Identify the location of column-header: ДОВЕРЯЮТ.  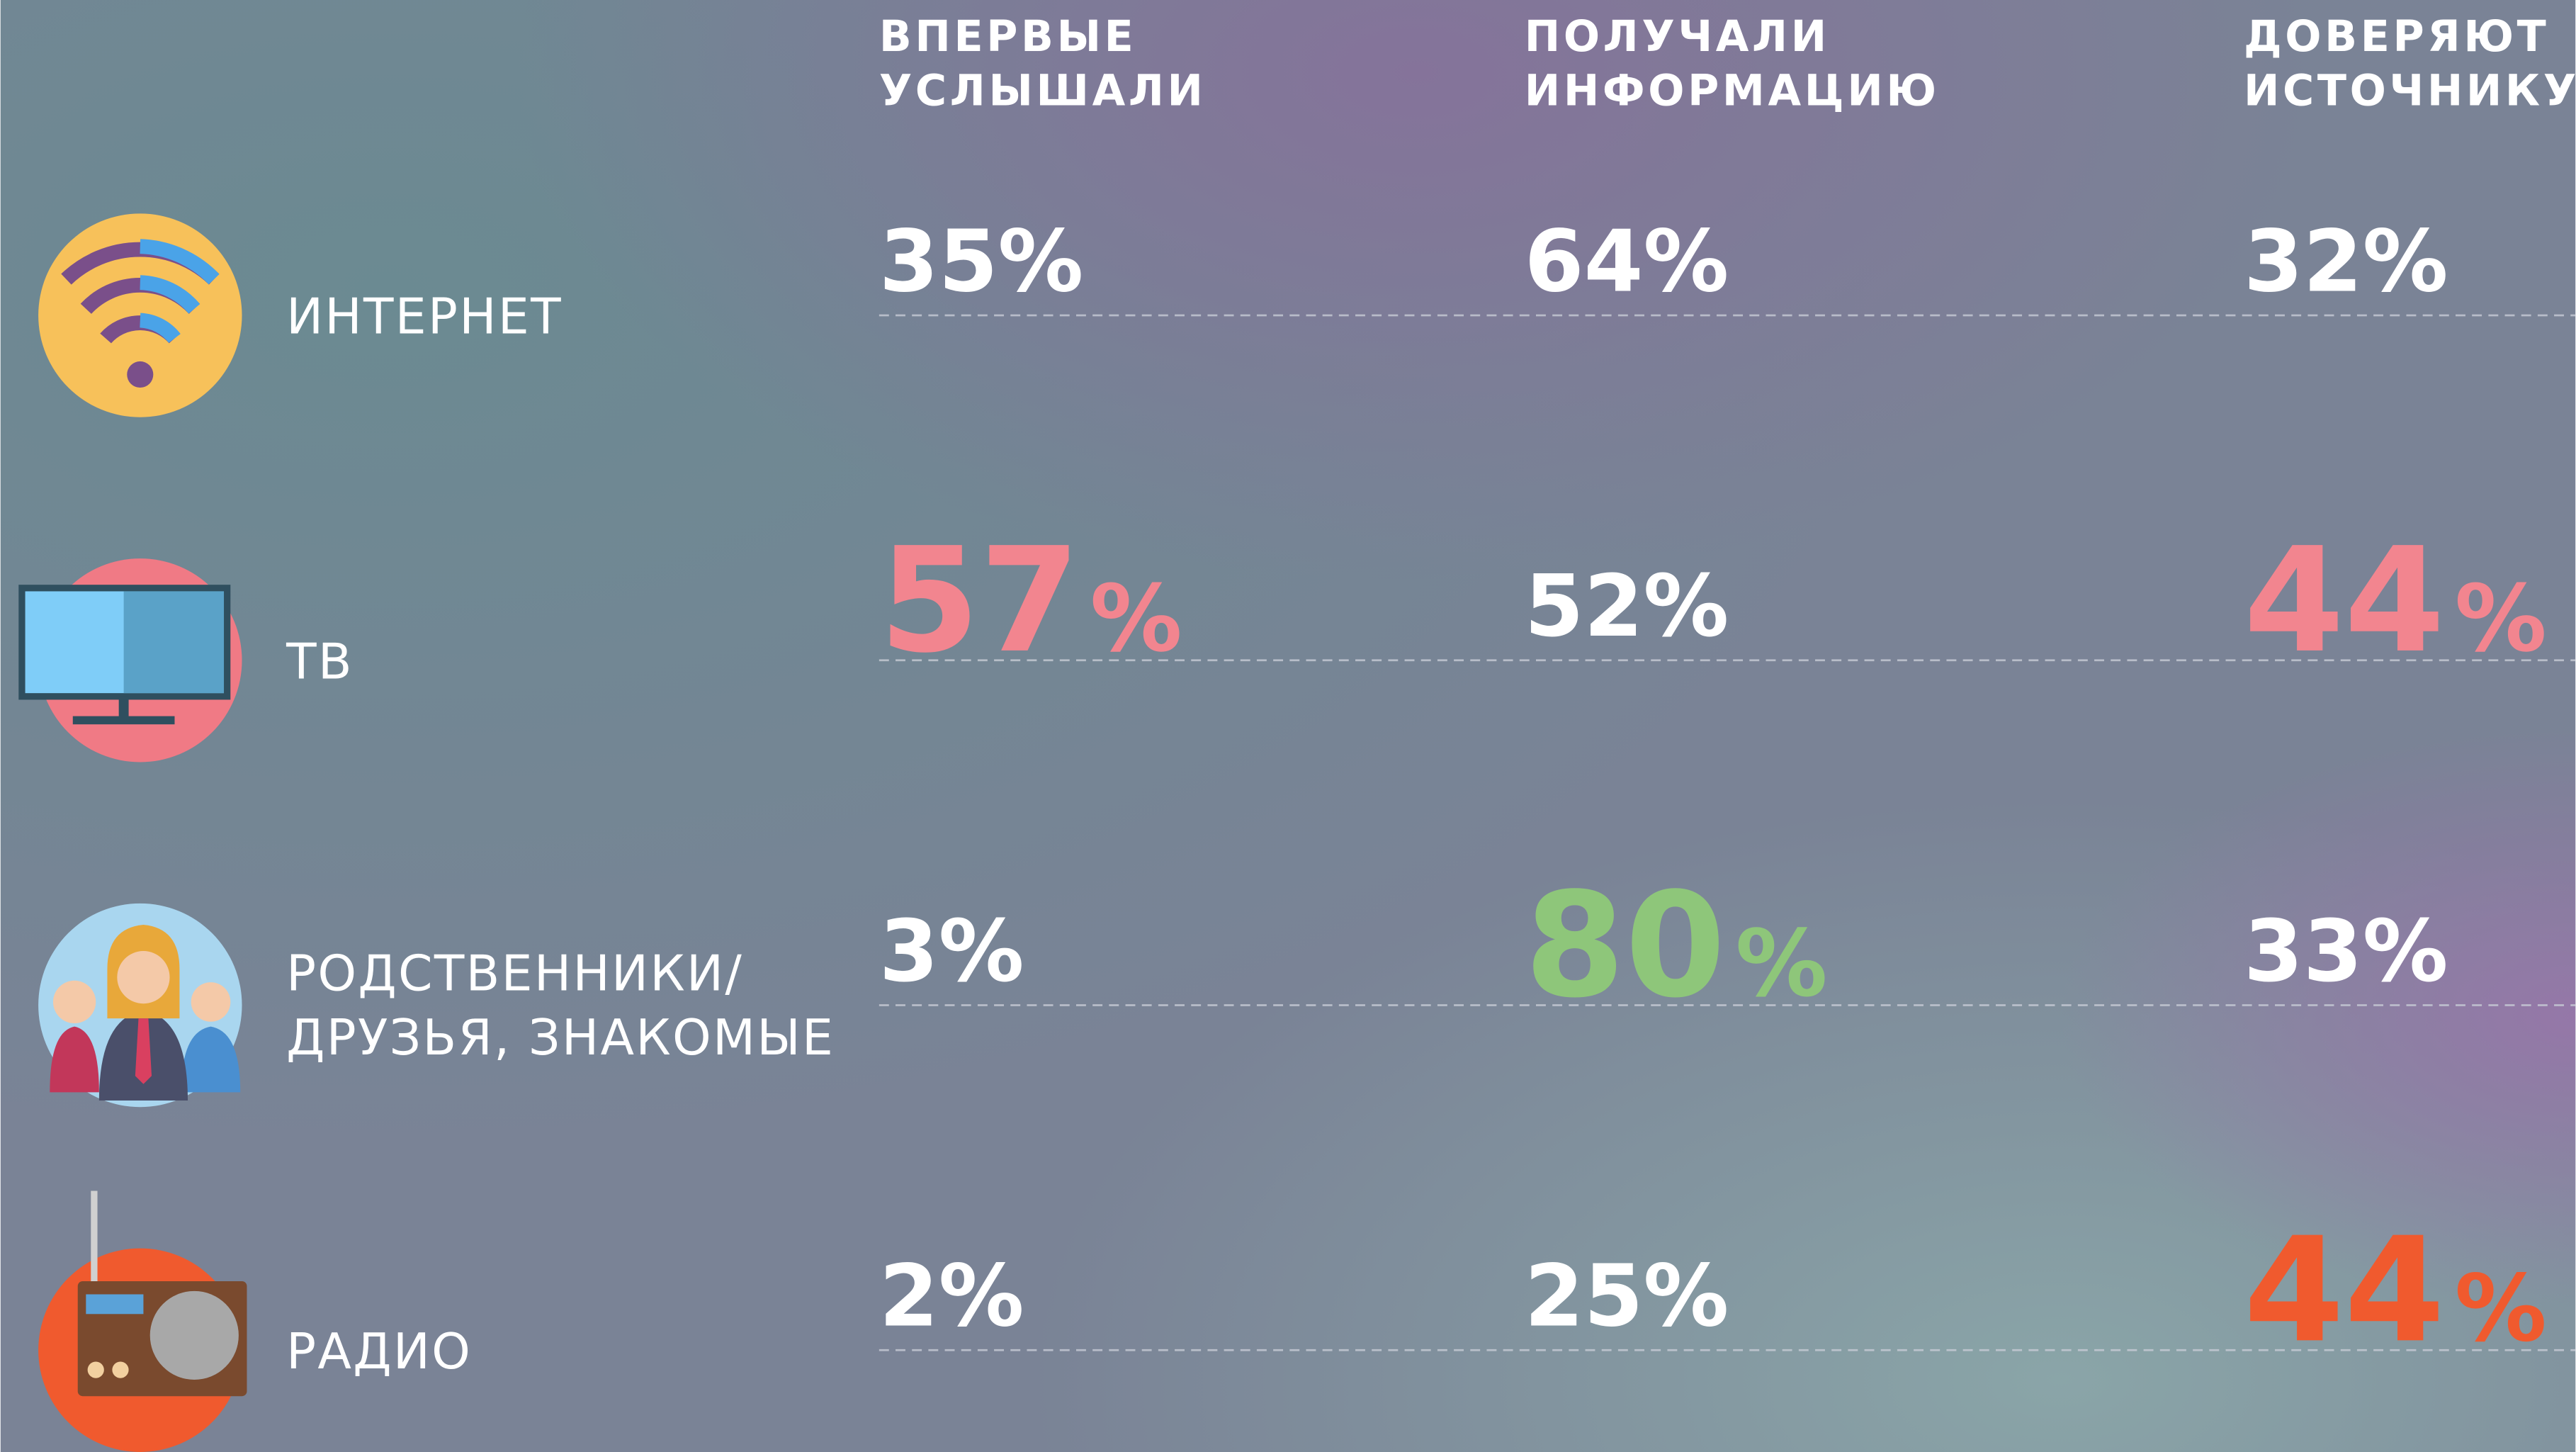
(2396, 37).